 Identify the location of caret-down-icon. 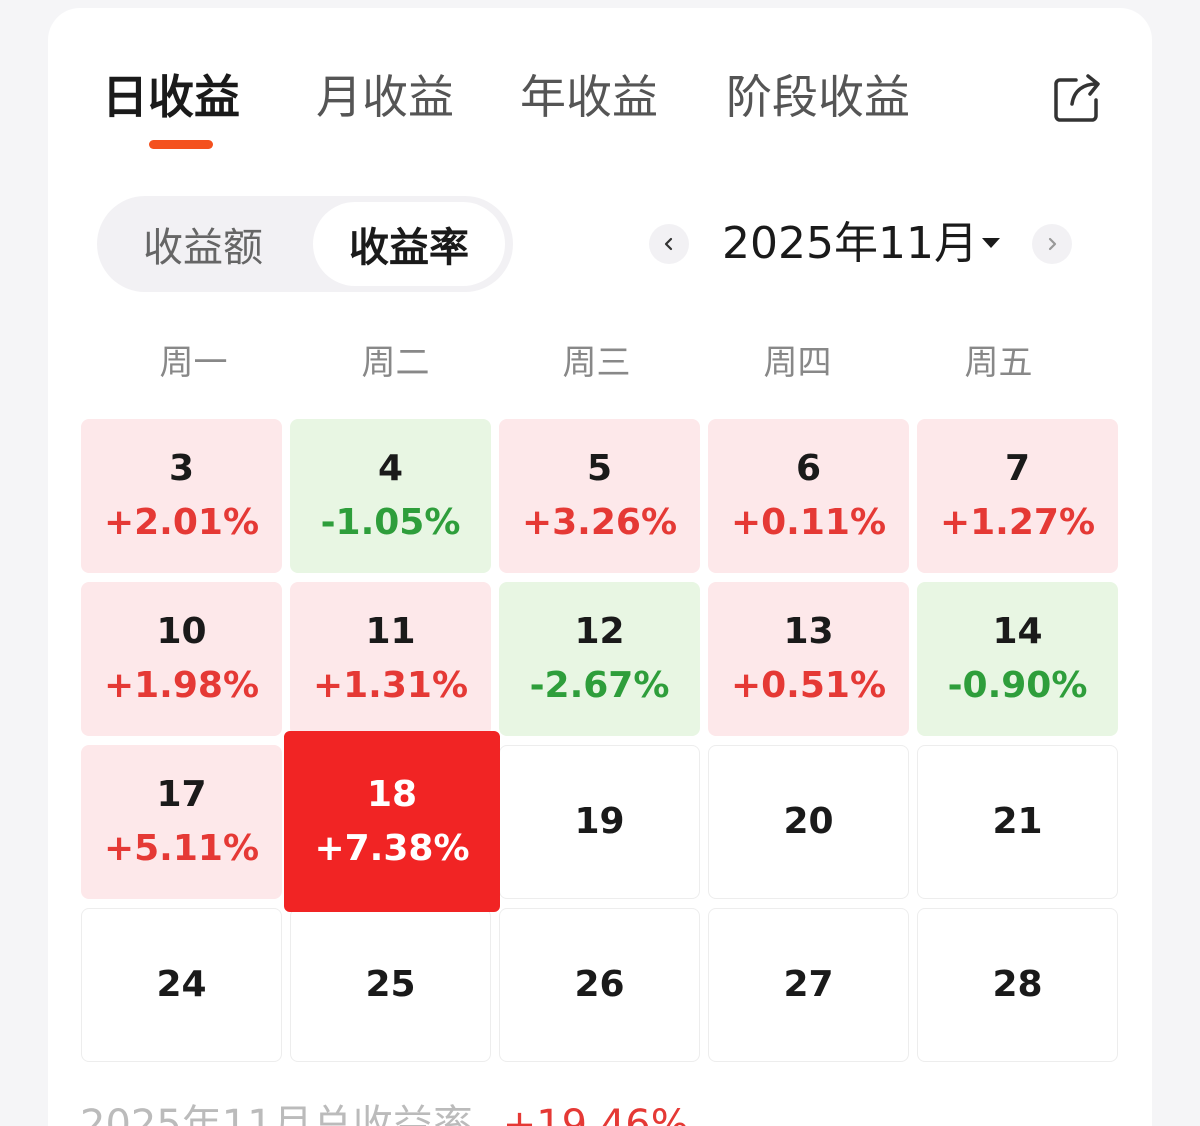
(991, 243).